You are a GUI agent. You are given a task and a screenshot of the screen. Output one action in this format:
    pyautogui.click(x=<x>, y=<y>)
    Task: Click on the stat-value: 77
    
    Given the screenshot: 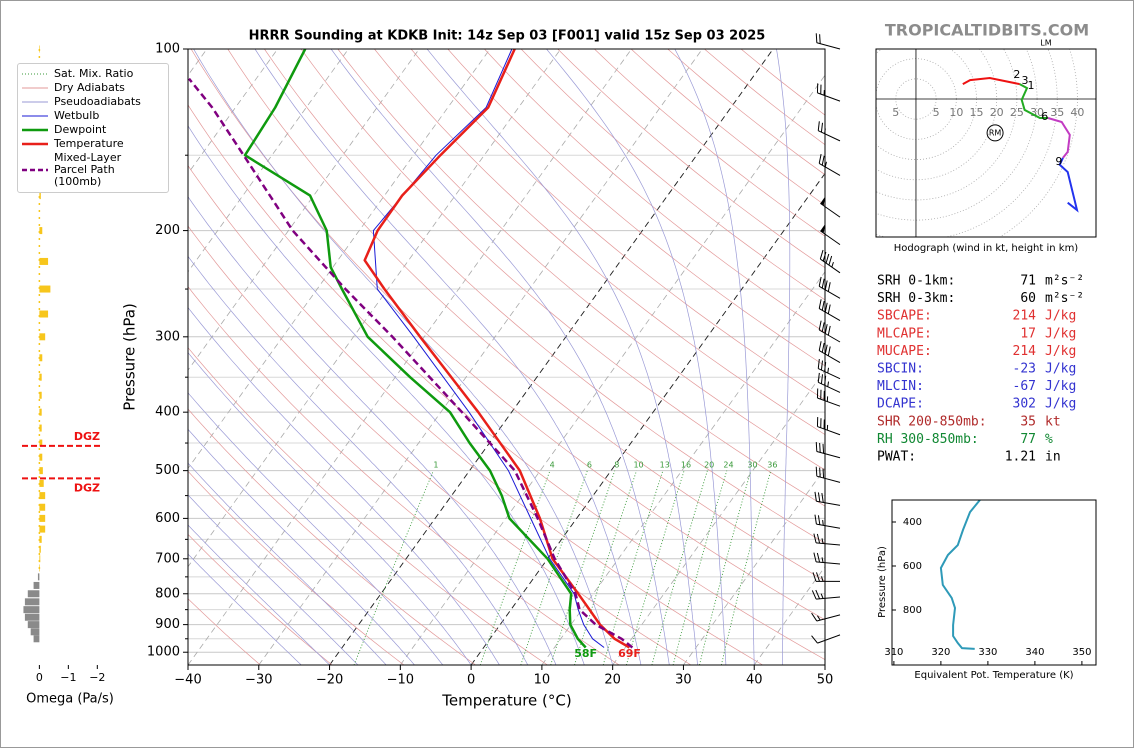 What is the action you would take?
    pyautogui.click(x=1028, y=439)
    